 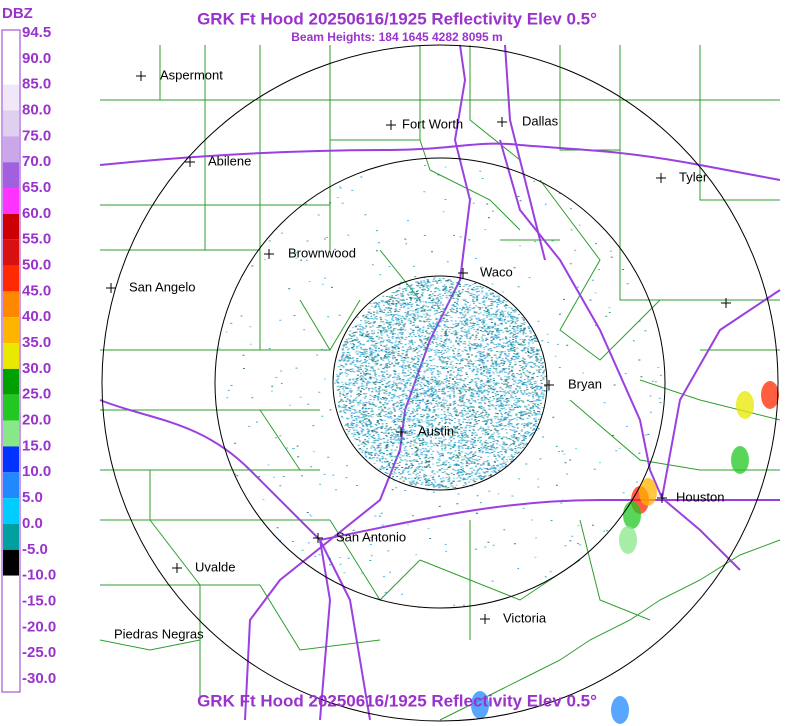 What do you see at coordinates (36, 213) in the screenshot?
I see `legend-label: 60.0` at bounding box center [36, 213].